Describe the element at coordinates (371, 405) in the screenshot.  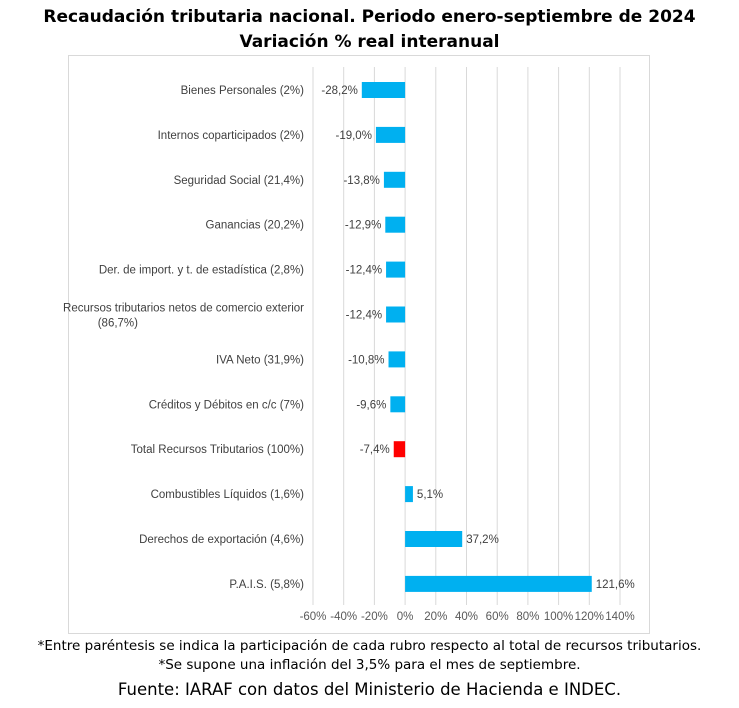
I see `data-label: -9,6%` at that location.